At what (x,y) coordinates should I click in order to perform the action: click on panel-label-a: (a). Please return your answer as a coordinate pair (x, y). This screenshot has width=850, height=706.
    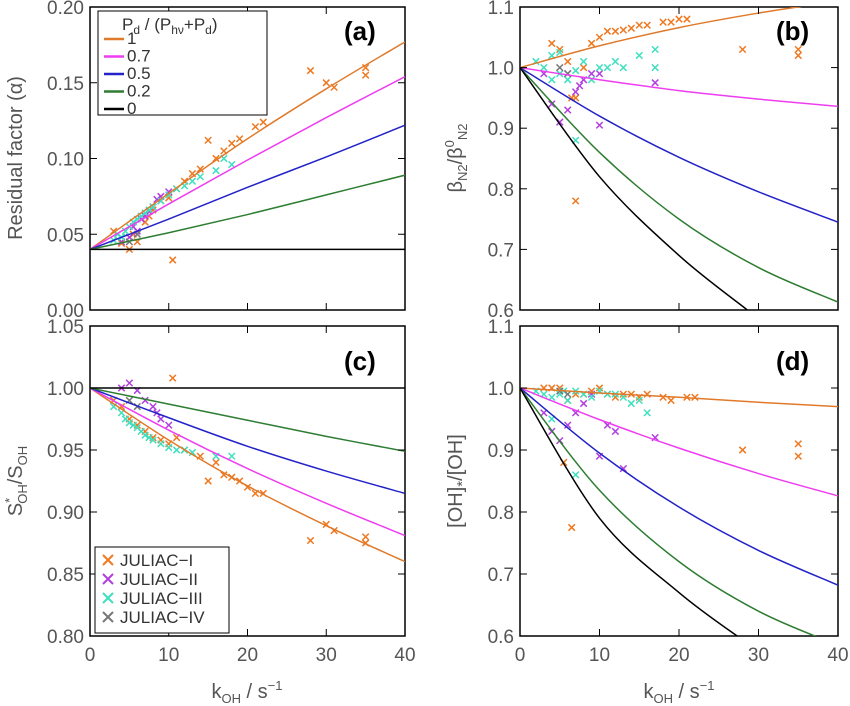
    Looking at the image, I should click on (360, 31).